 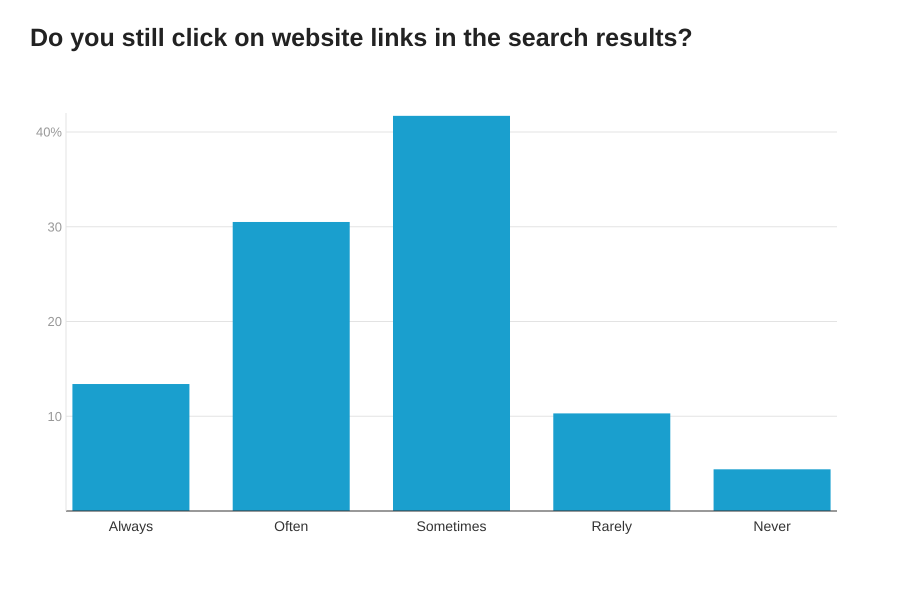 I want to click on x-tick-label: Often, so click(x=291, y=526).